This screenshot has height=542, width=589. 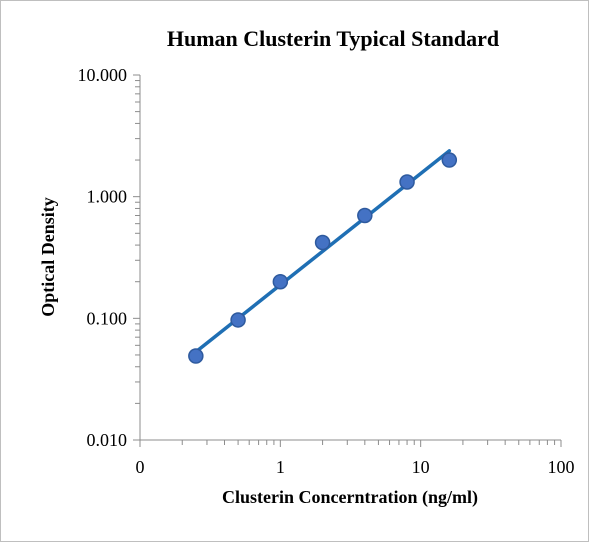 I want to click on x-tick-label: 1, so click(x=280, y=467).